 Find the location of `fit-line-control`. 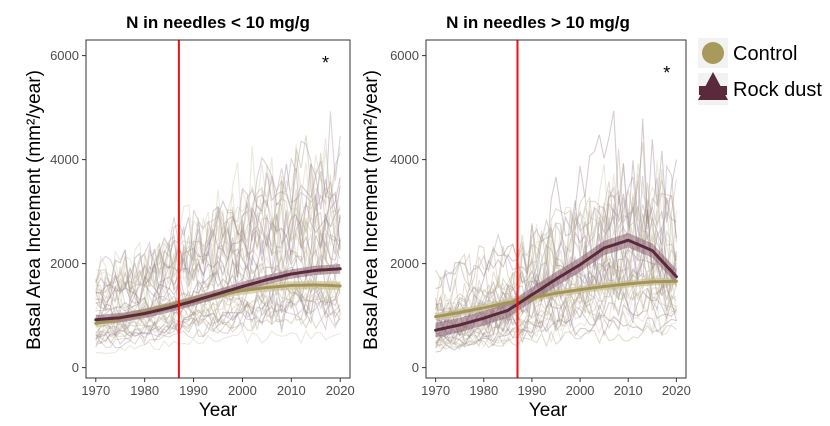

fit-line-control is located at coordinates (556, 299).